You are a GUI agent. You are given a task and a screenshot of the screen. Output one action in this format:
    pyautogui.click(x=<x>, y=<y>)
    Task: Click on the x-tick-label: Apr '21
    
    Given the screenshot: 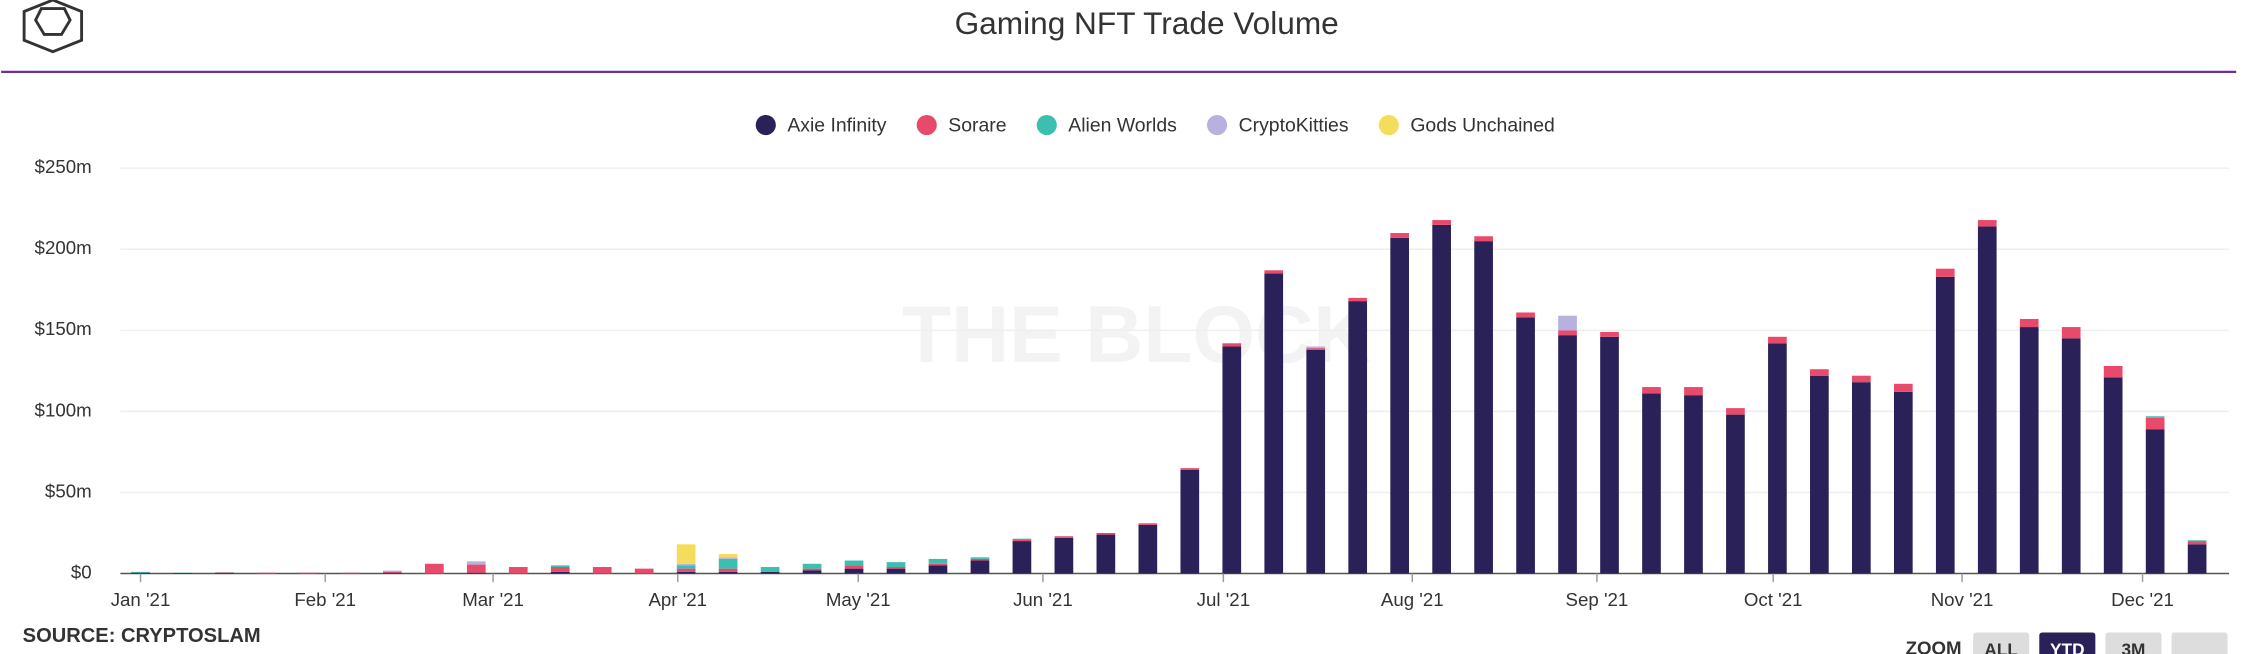 What is the action you would take?
    pyautogui.click(x=677, y=599)
    